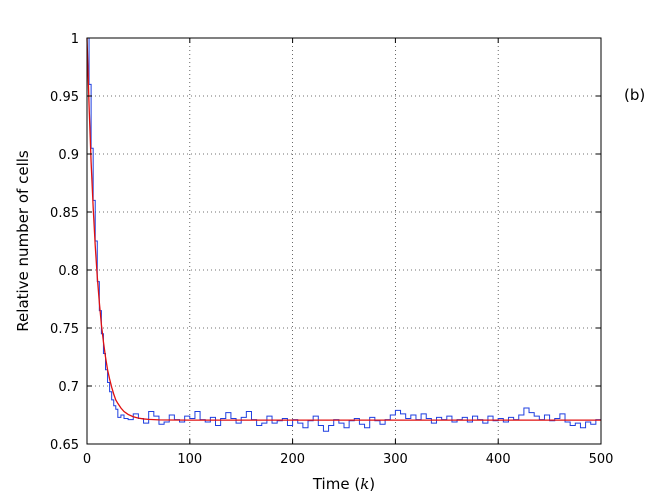 The height and width of the screenshot is (499, 664). What do you see at coordinates (372, 484) in the screenshot?
I see `x-axis-title-close: )` at bounding box center [372, 484].